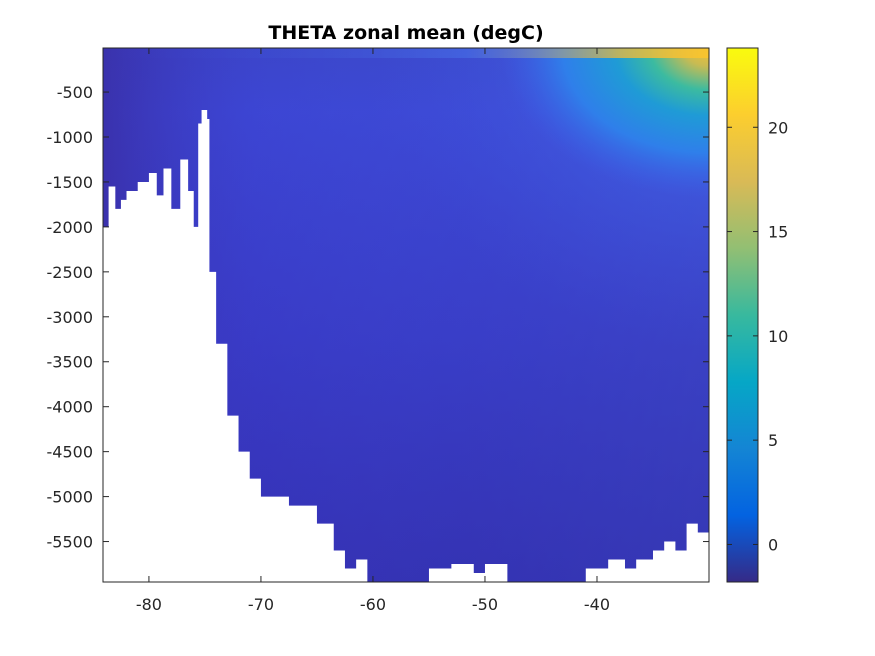 The width and height of the screenshot is (875, 656). Describe the element at coordinates (70, 452) in the screenshot. I see `y-tick-label: -4500` at that location.